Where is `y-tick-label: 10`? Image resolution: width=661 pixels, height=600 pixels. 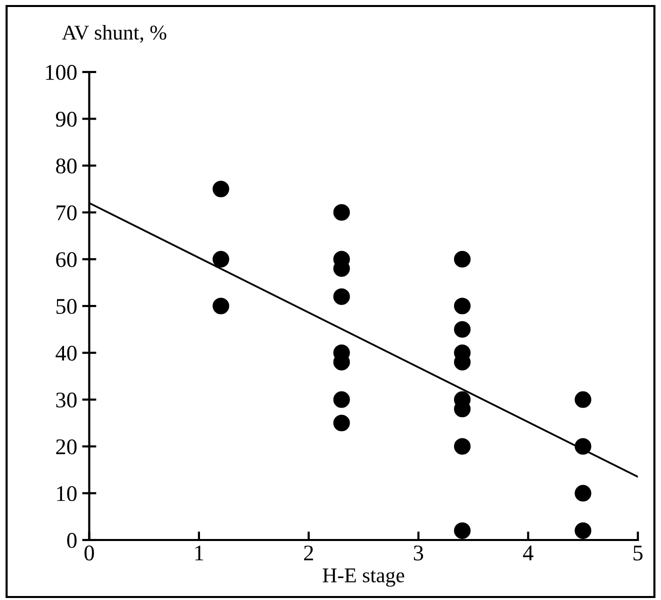 y-tick-label: 10 is located at coordinates (67, 494).